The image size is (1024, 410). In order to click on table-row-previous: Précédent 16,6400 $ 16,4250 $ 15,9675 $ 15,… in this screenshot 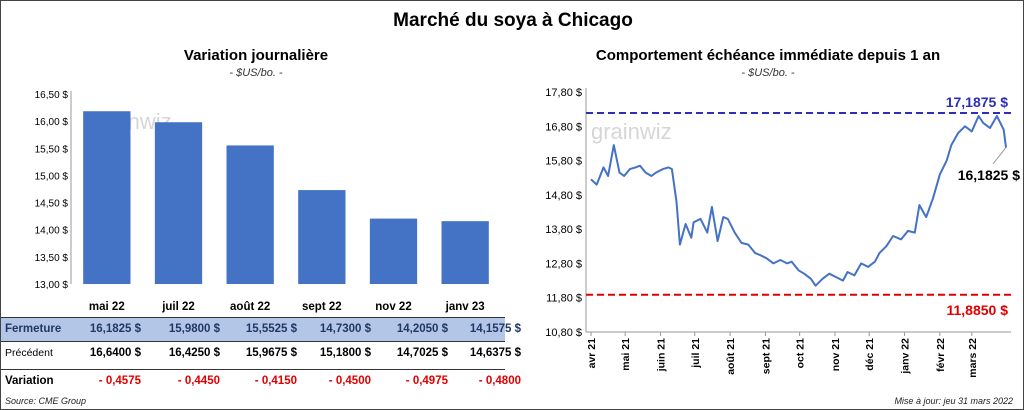, I will do `click(261, 353)`.